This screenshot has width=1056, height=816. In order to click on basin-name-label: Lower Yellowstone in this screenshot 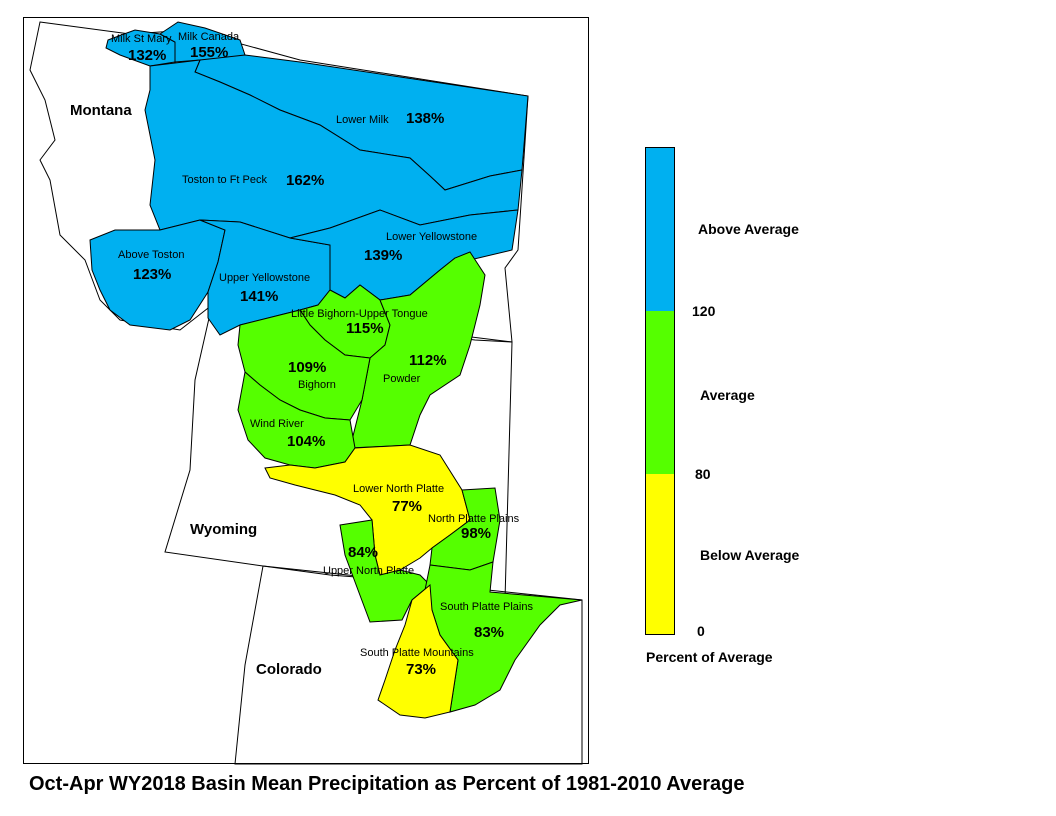, I will do `click(431, 237)`.